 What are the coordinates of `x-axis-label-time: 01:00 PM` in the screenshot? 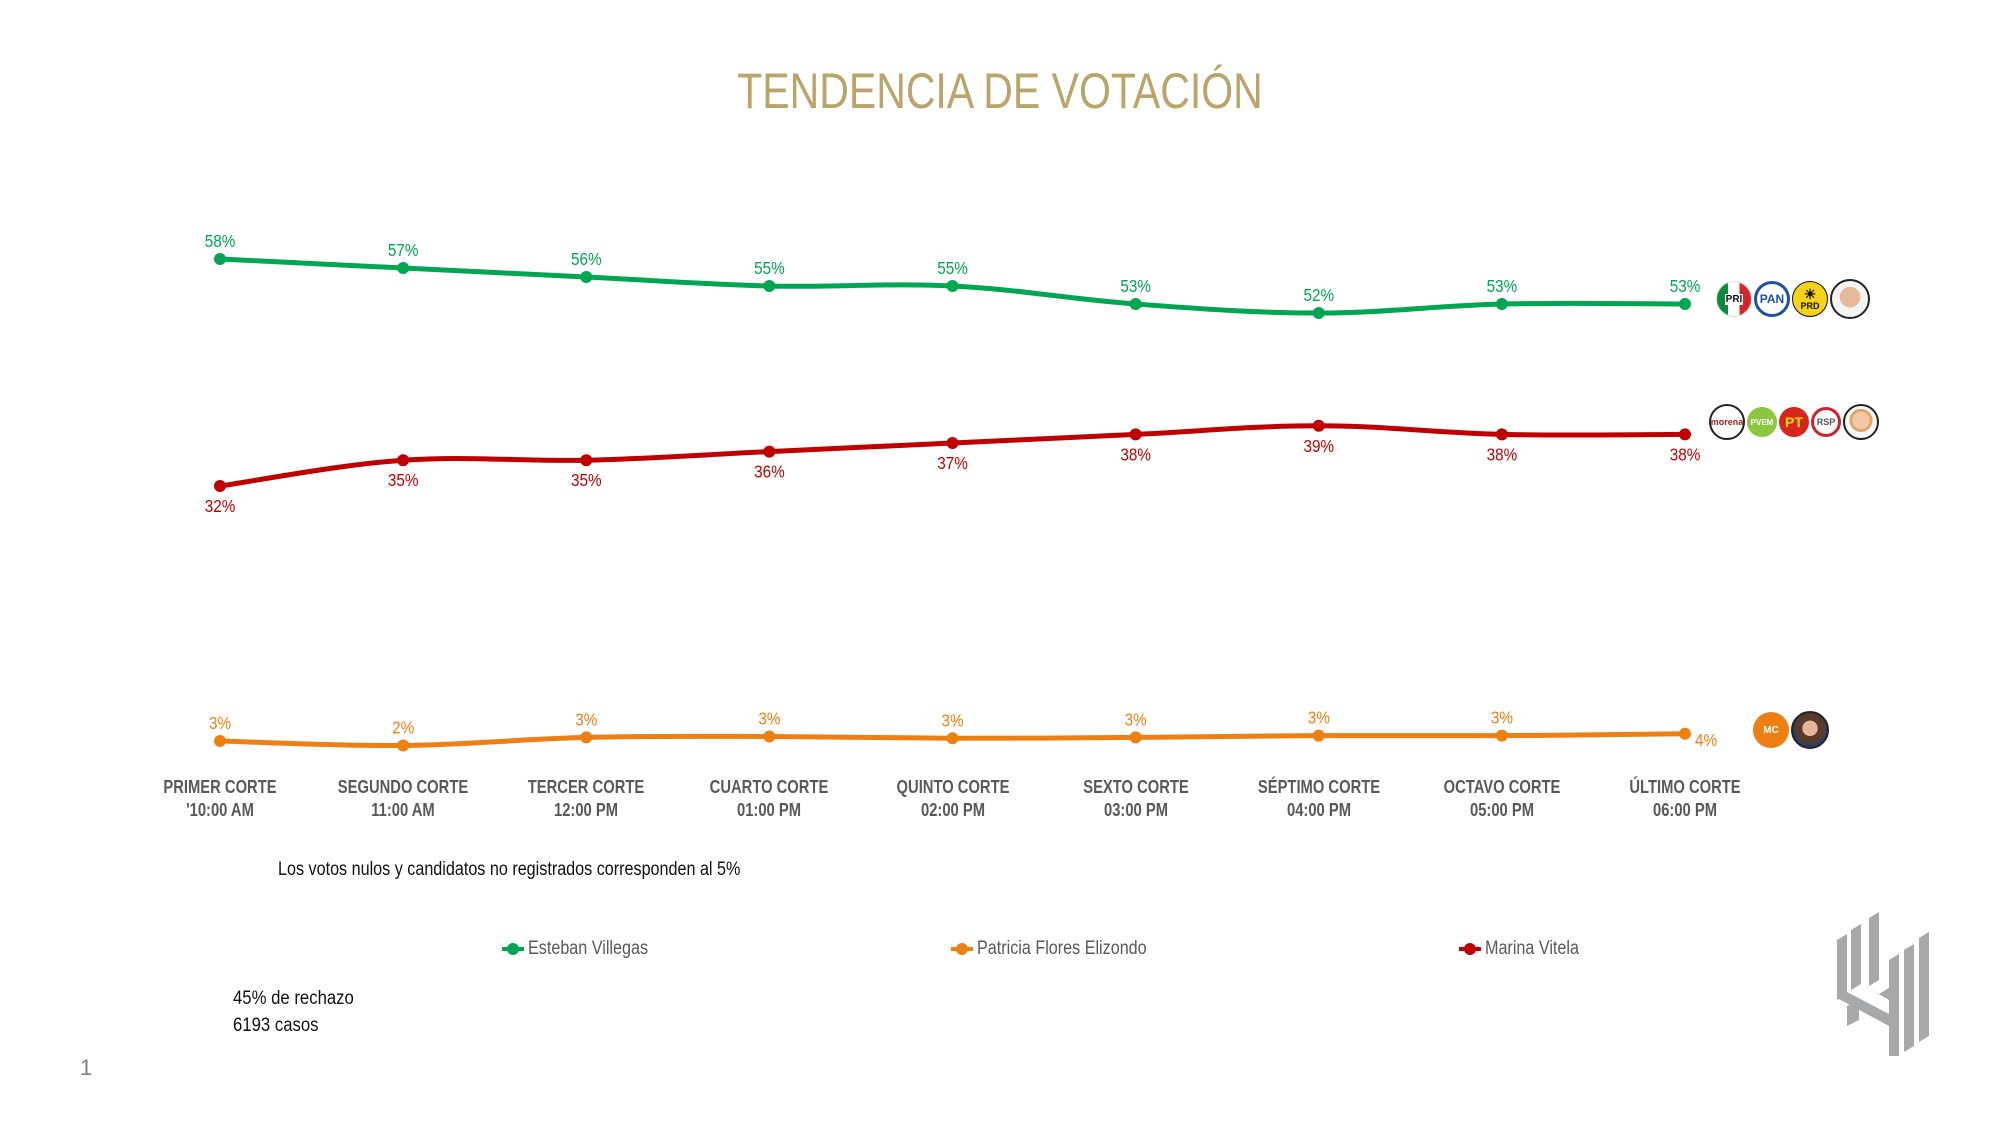 It's located at (769, 810).